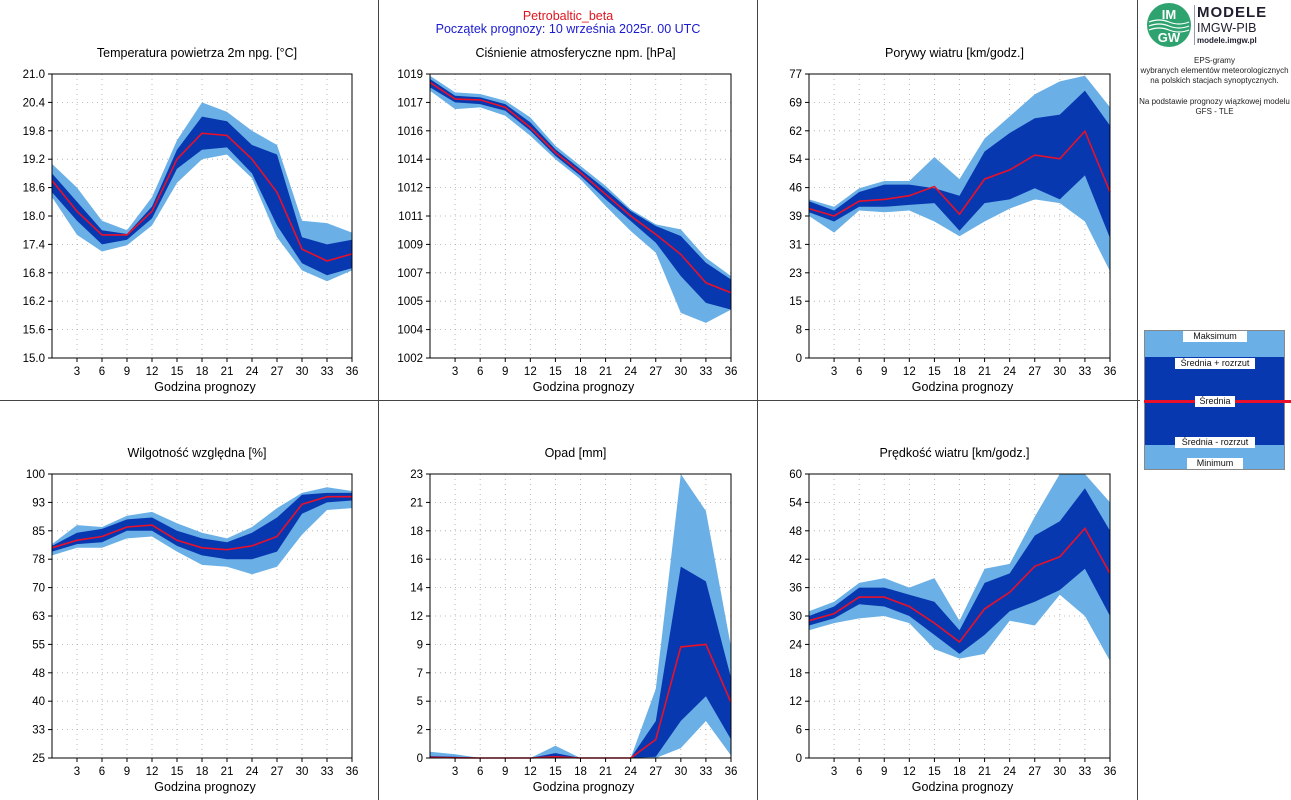 Image resolution: width=1291 pixels, height=800 pixels. I want to click on logo-mark-bottom: GW, so click(1169, 37).